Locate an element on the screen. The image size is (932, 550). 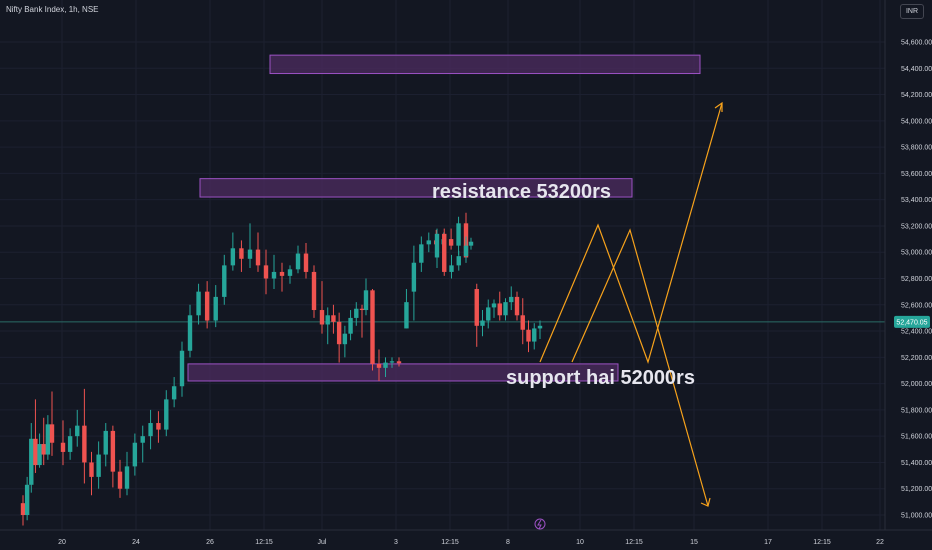
x-tick-label: 20 is located at coordinates (62, 542).